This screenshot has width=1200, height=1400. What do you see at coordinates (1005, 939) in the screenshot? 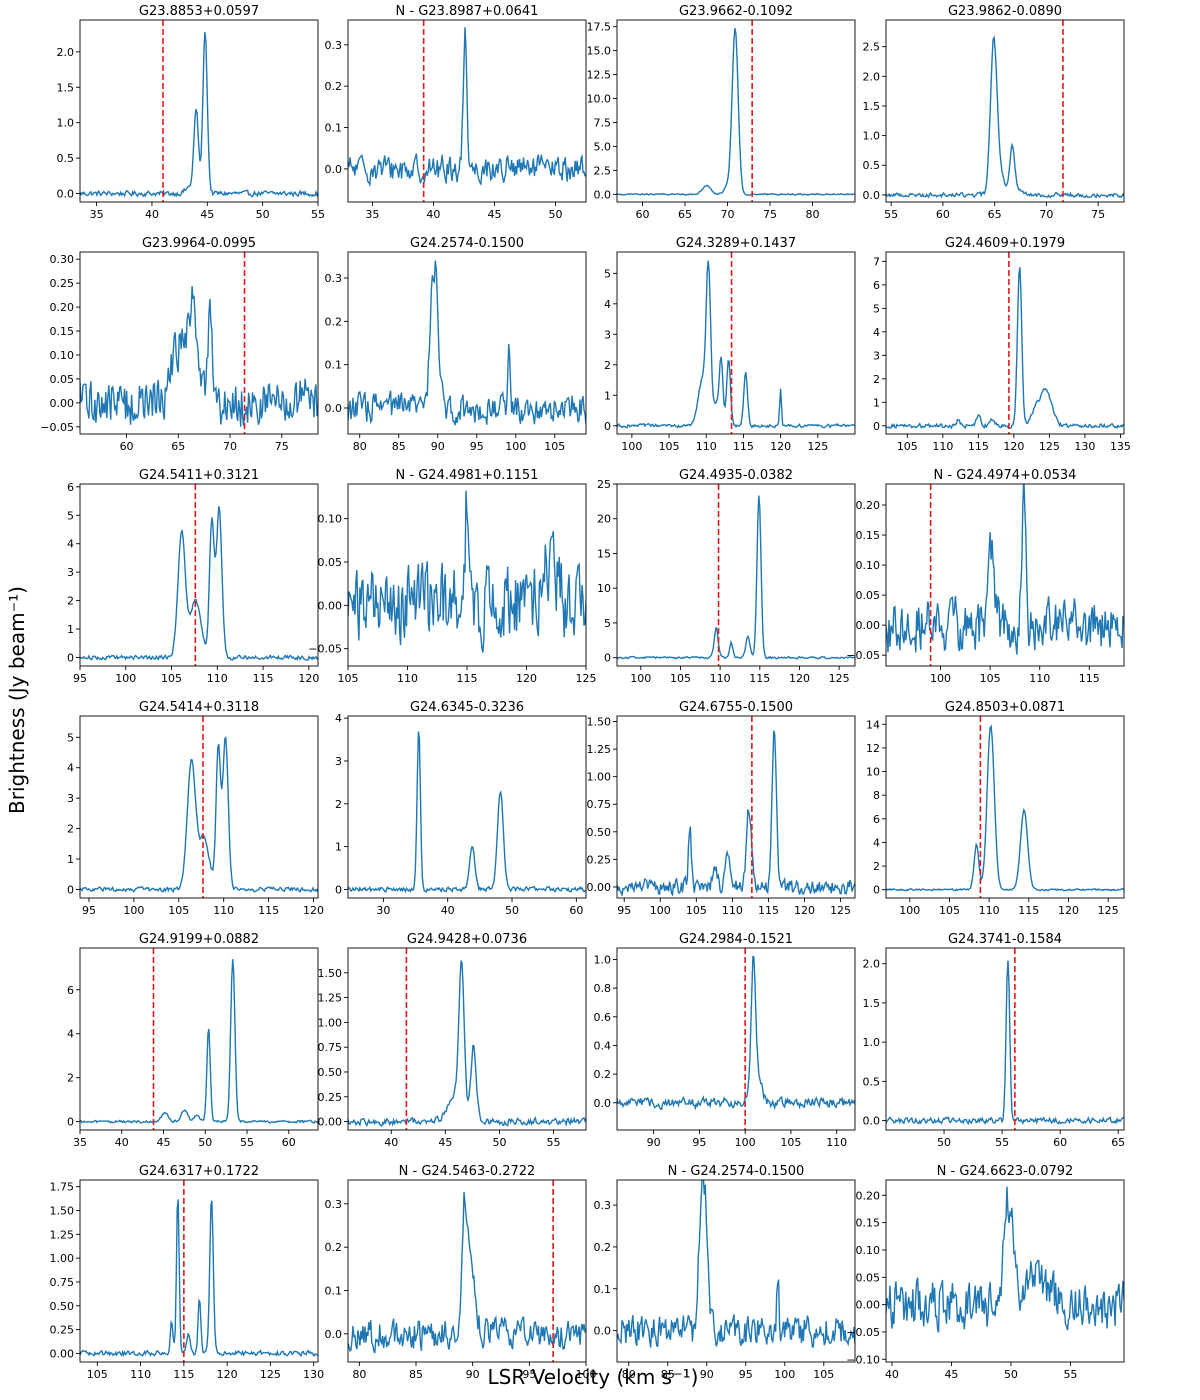
I see `panel-title: G24.3741-0.1584` at bounding box center [1005, 939].